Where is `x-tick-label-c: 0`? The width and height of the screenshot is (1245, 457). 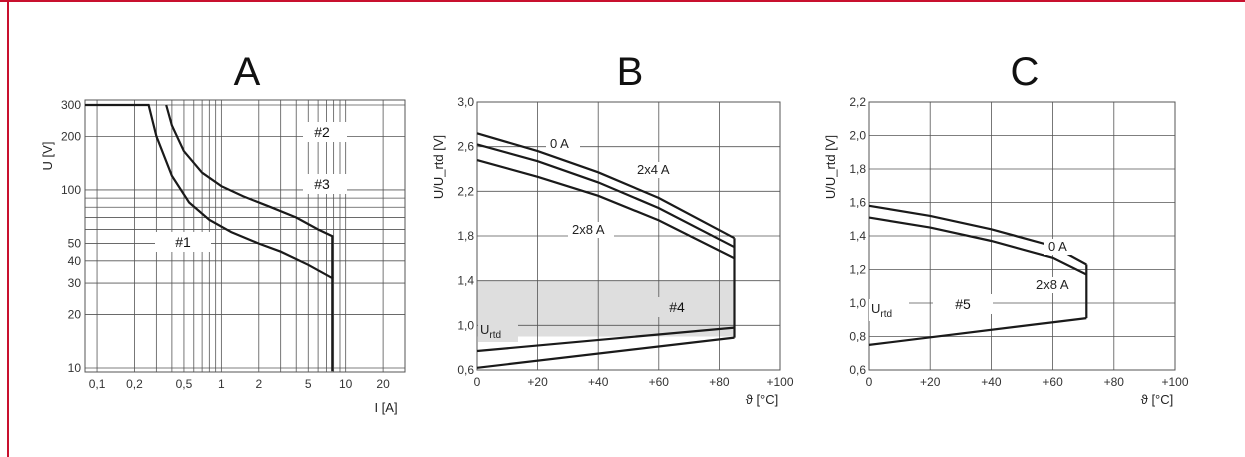
x-tick-label-c: 0 is located at coordinates (869, 382).